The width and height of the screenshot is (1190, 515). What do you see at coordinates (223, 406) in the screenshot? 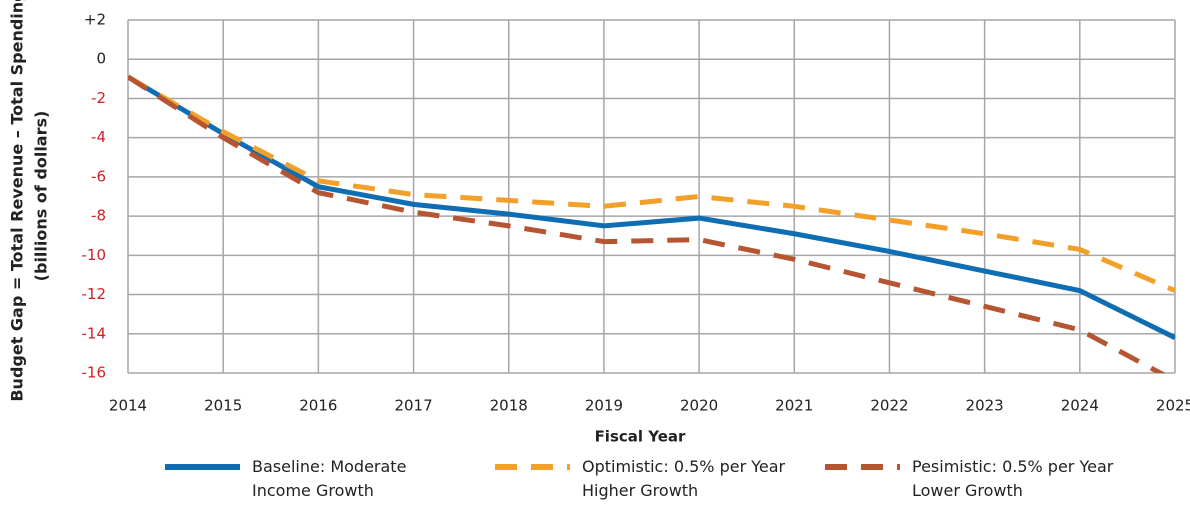
I see `x-tick-label: 2015` at bounding box center [223, 406].